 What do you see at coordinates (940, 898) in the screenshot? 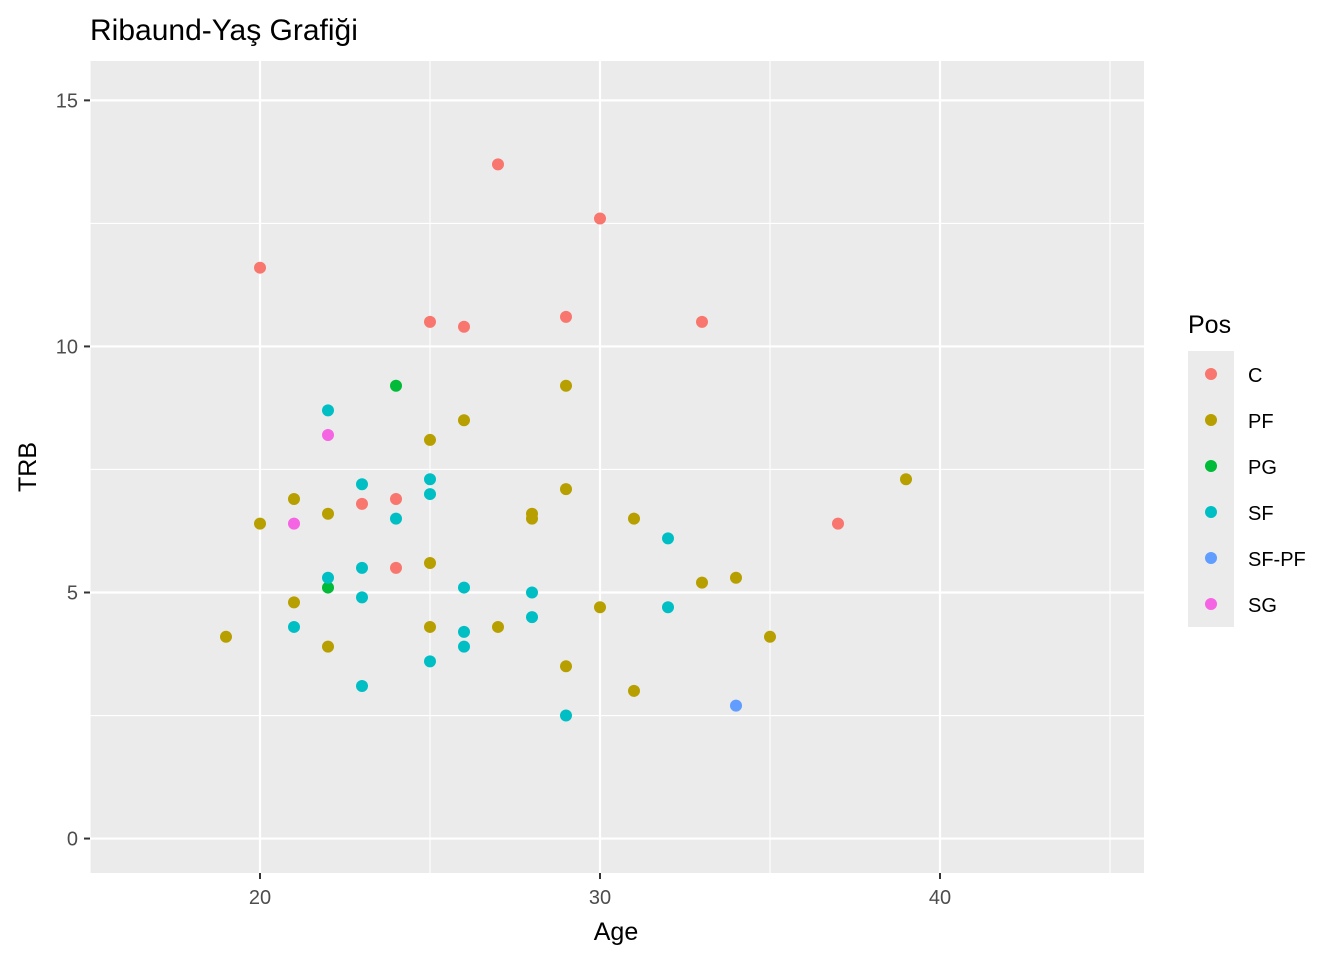
I see `x-tick-label: 40` at bounding box center [940, 898].